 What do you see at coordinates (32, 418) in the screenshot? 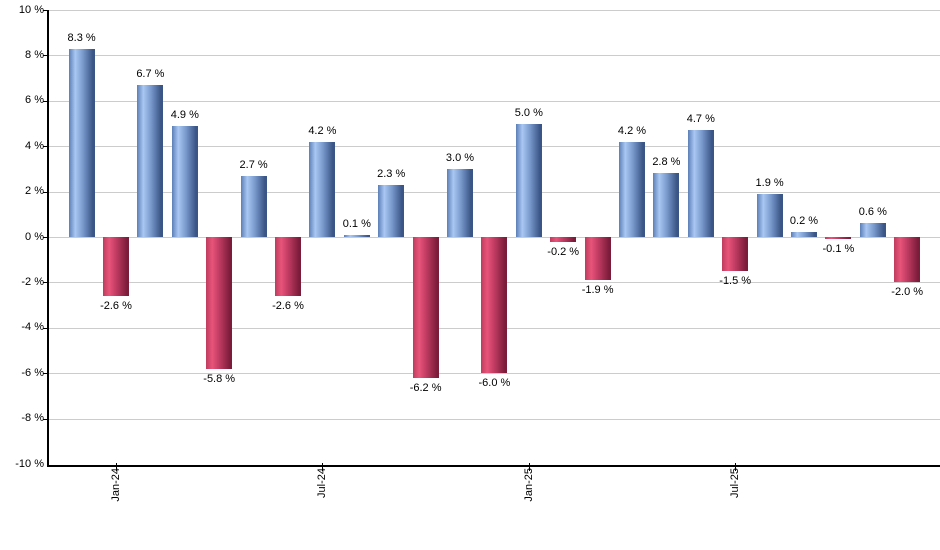
I see `y-axis-tick-label: -8 %` at bounding box center [32, 418].